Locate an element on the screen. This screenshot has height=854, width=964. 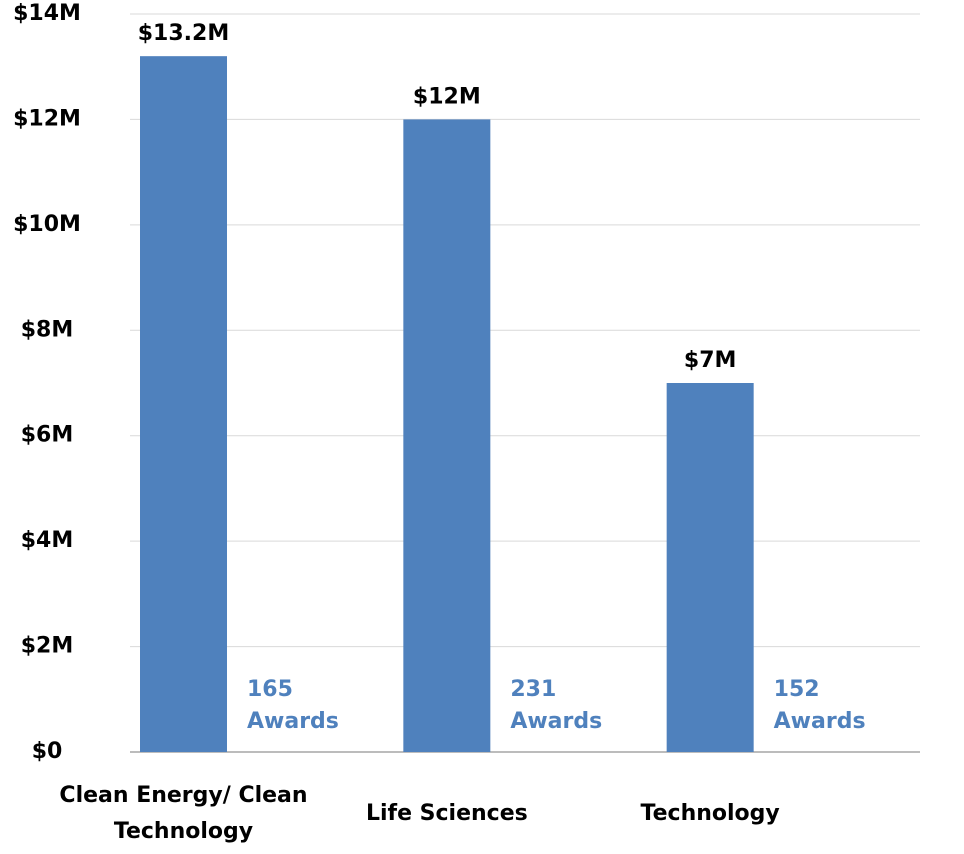
x-tick-label: Clean Energy/ Clean Technology is located at coordinates (183, 813).